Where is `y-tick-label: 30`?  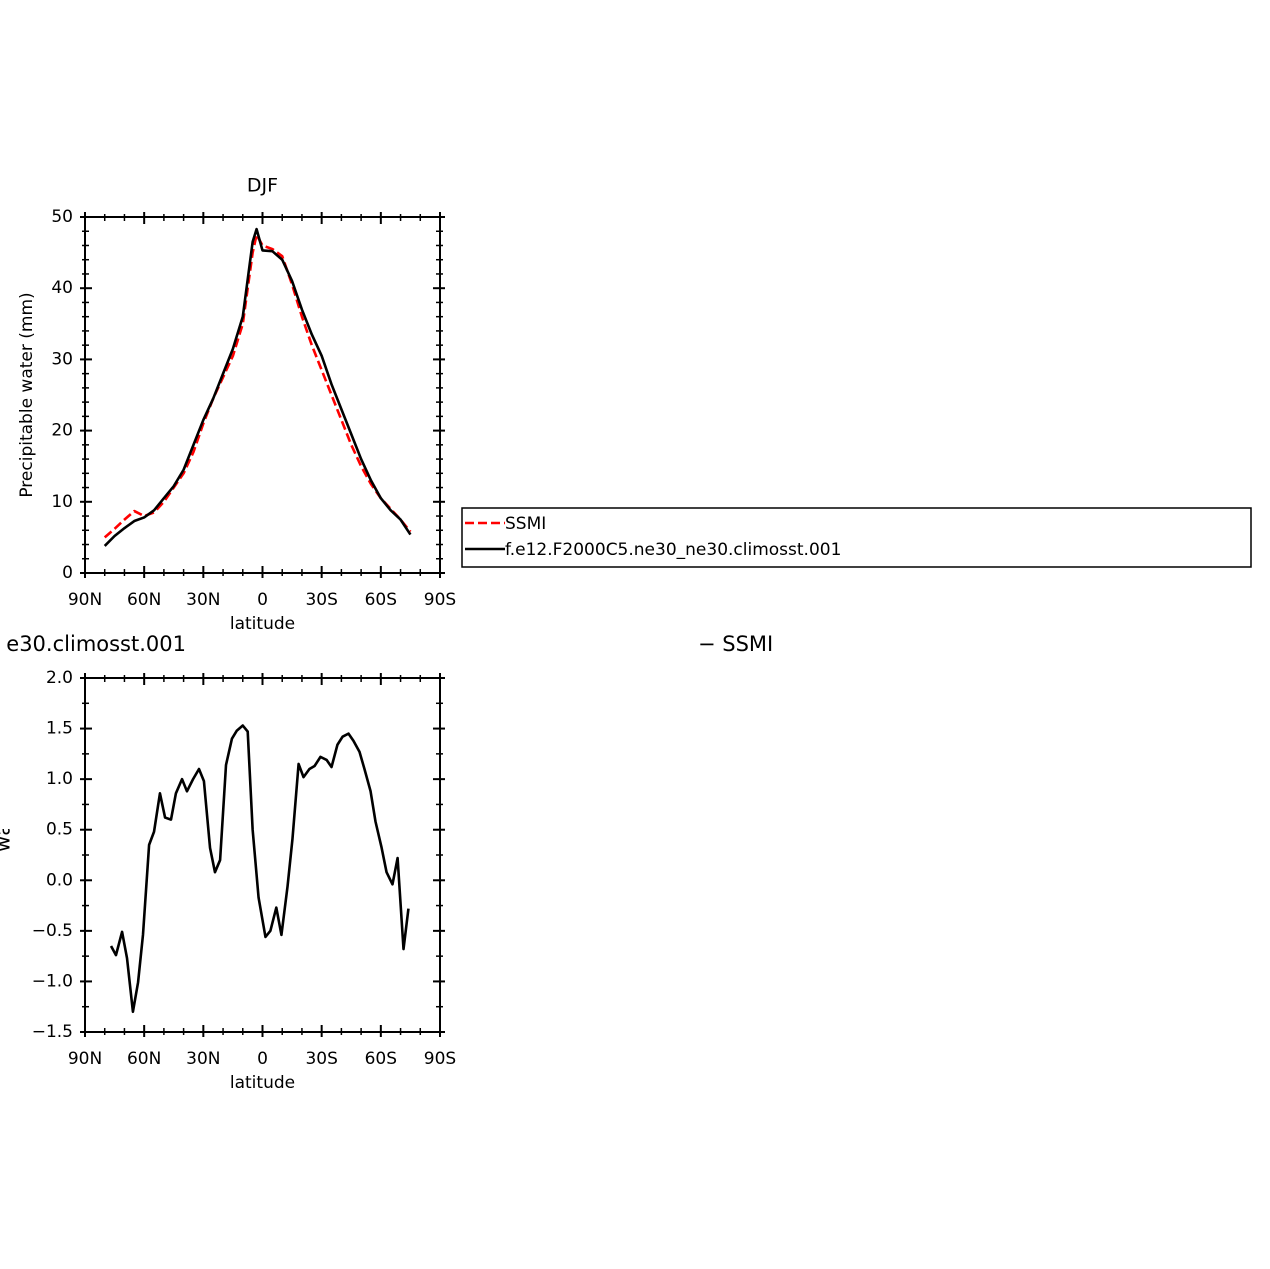 y-tick-label: 30 is located at coordinates (62, 359).